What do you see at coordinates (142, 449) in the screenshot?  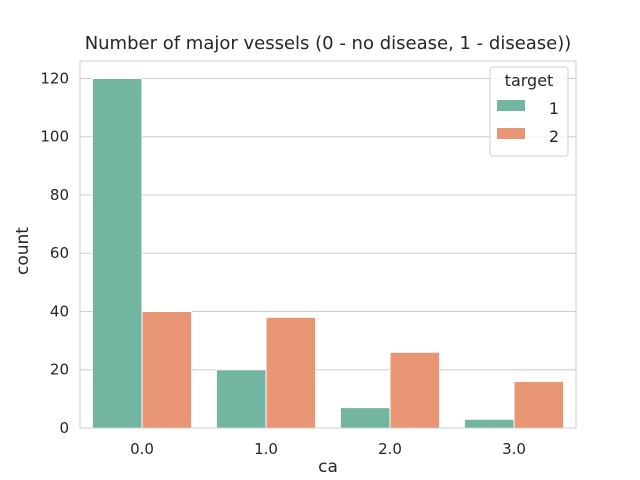 I see `x-tick-label: 0.0` at bounding box center [142, 449].